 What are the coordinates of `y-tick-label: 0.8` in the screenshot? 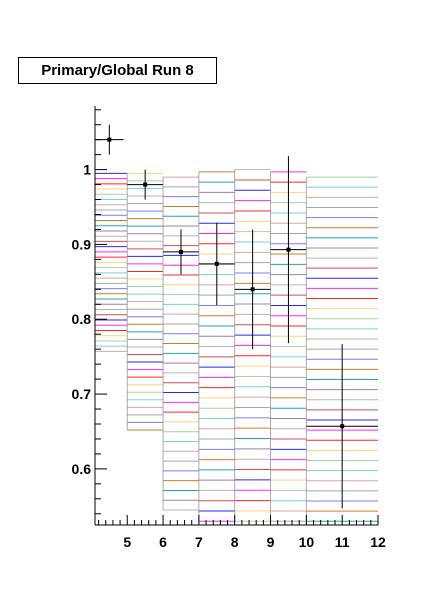 It's located at (82, 319).